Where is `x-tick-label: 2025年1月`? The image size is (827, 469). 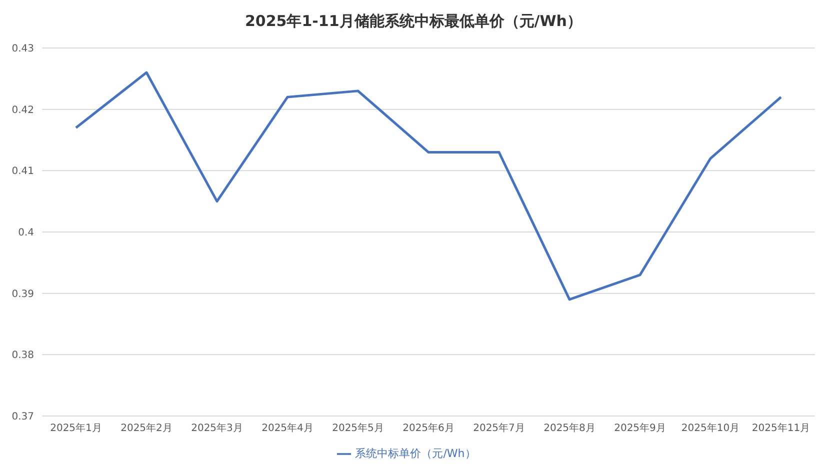
x-tick-label: 2025年1月 is located at coordinates (76, 428).